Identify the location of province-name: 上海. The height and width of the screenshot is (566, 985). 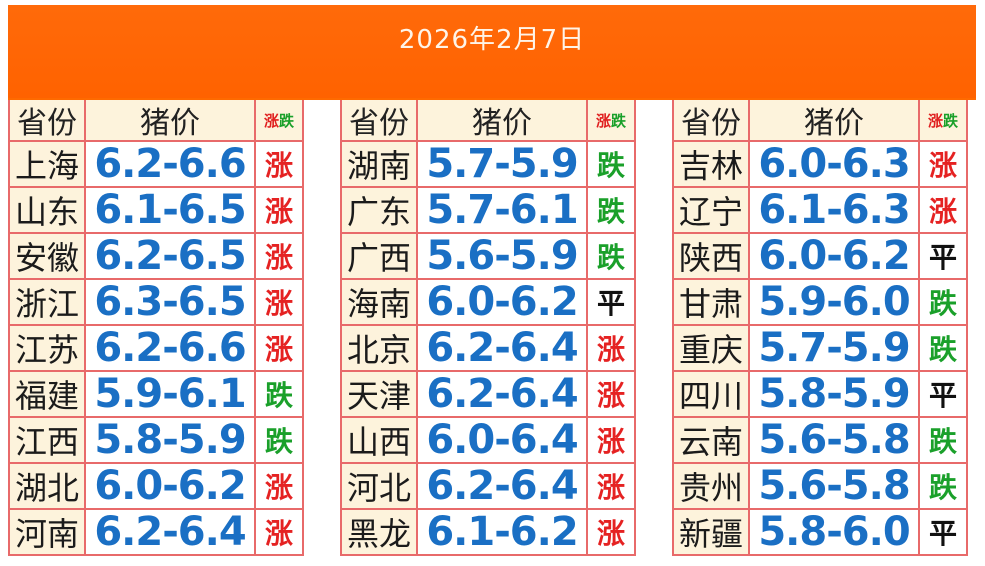
(47, 165).